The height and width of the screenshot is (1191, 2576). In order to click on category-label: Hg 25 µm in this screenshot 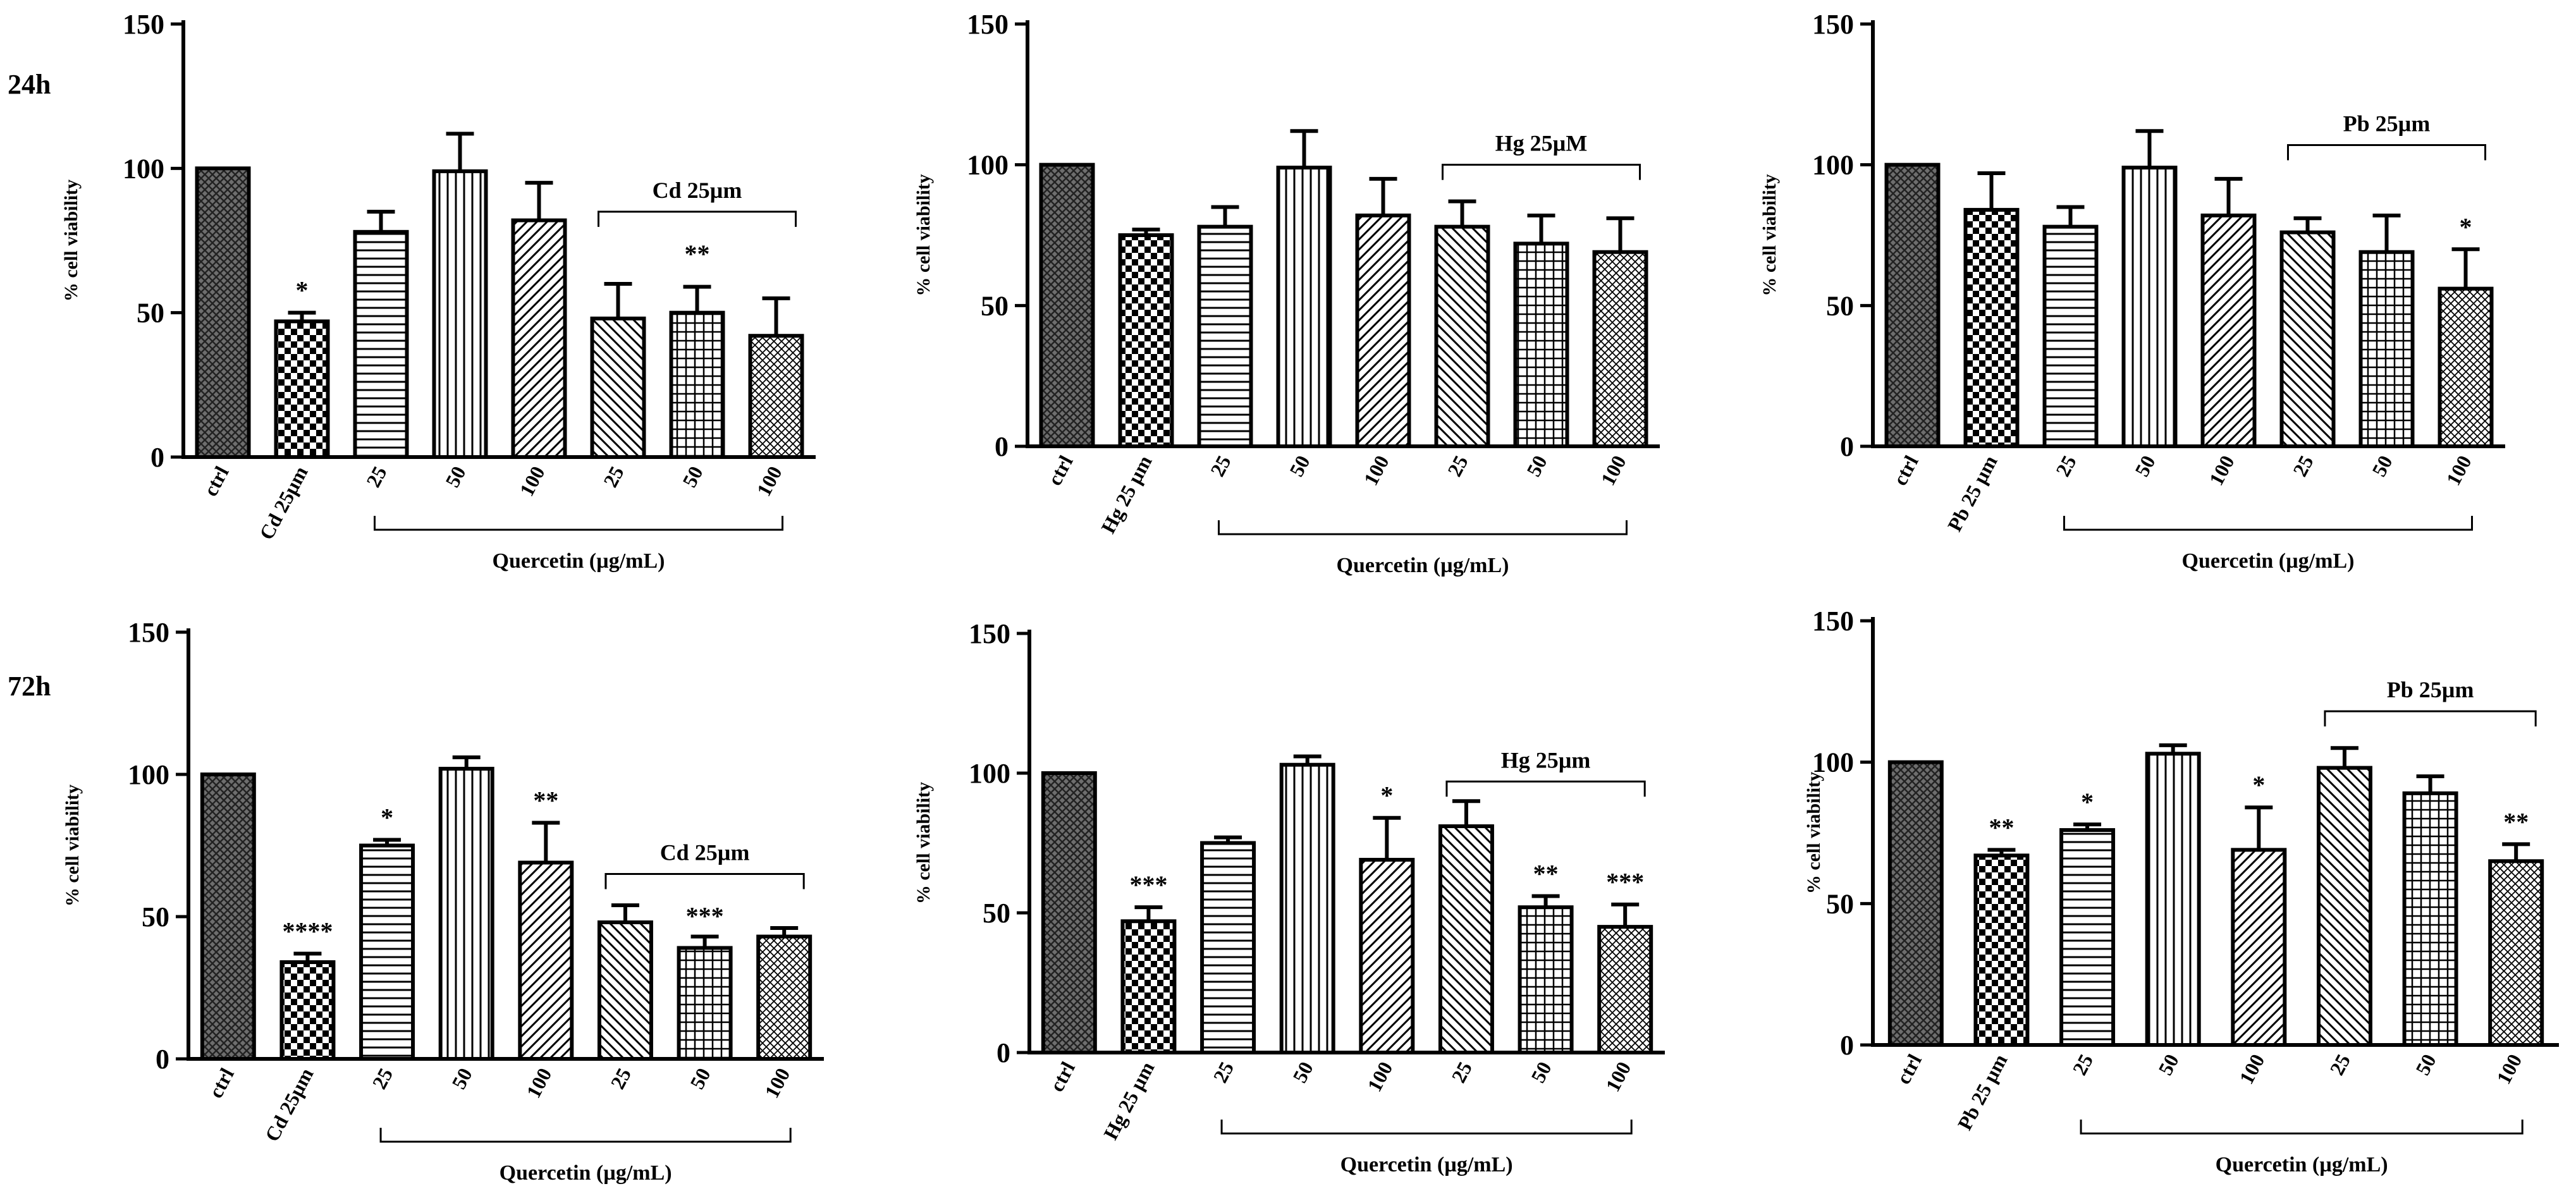, I will do `click(1126, 494)`.